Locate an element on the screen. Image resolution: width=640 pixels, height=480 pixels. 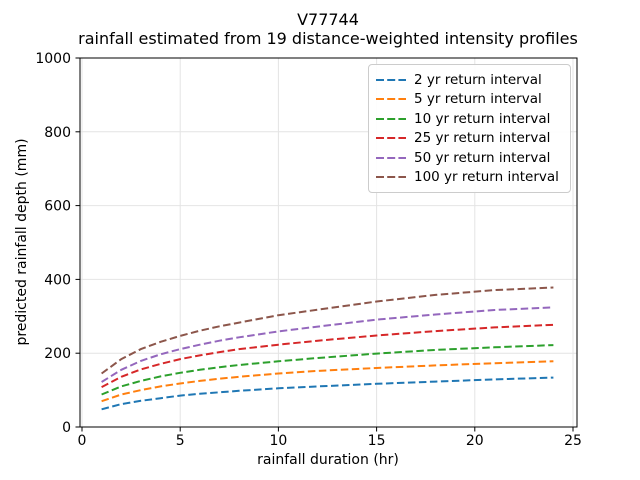
x-axis-label: rainfall duration (hr) is located at coordinates (328, 460).